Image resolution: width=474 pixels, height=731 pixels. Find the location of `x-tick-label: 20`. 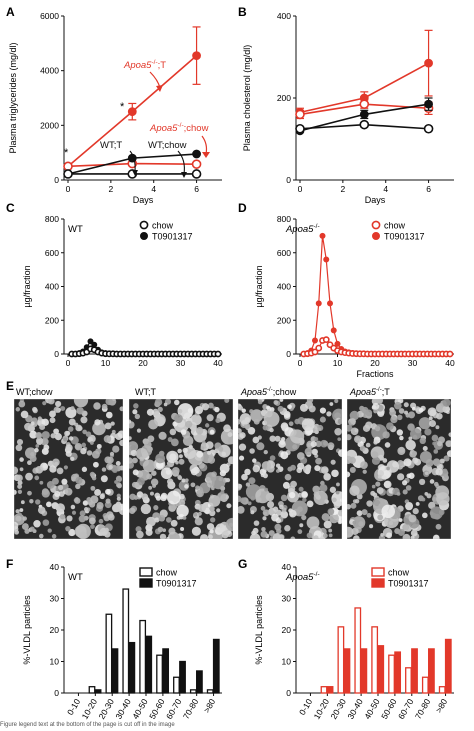

x-tick-label: 20 is located at coordinates (375, 363).